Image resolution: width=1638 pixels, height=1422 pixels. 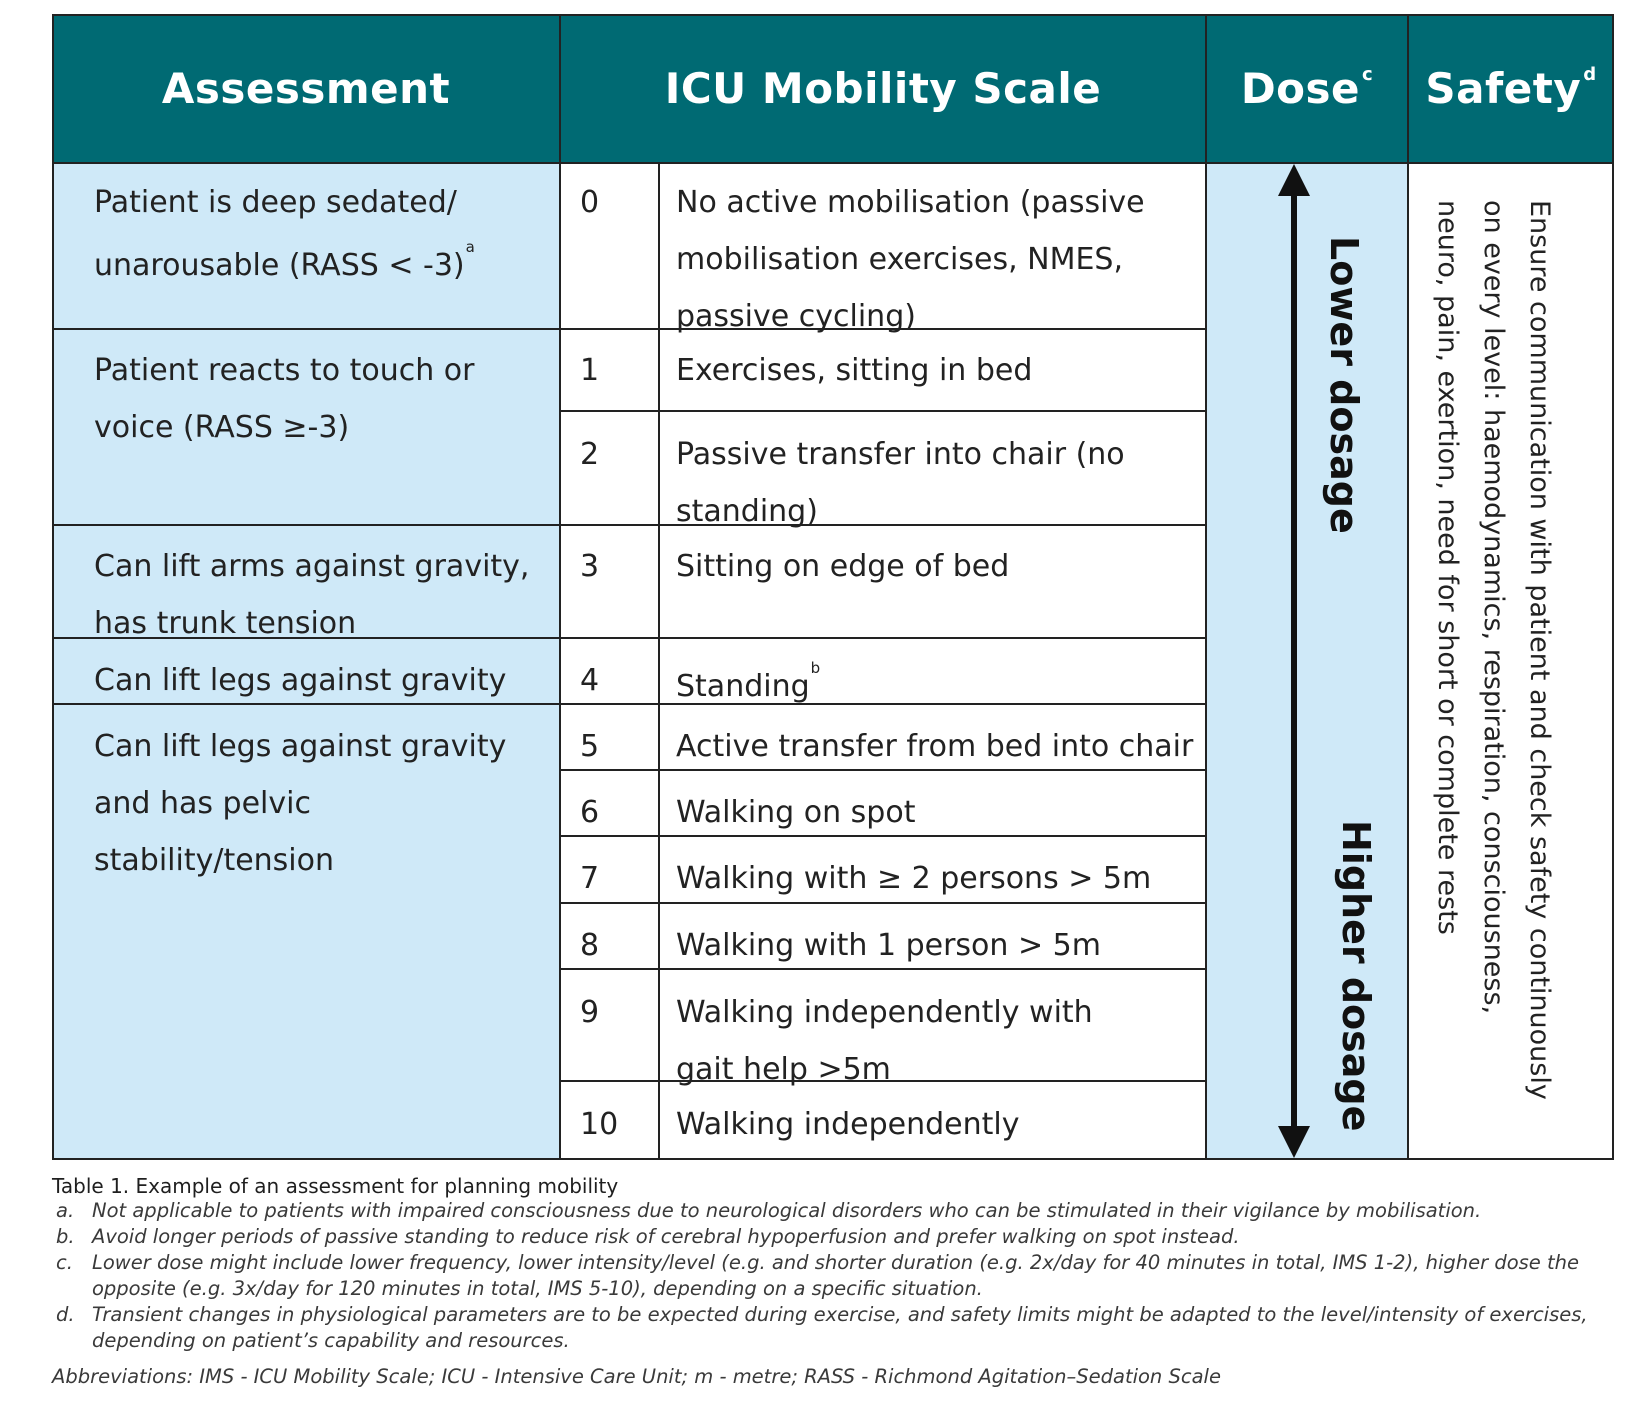 I want to click on higher-dosage-label: Higher dosage, so click(x=1356, y=976).